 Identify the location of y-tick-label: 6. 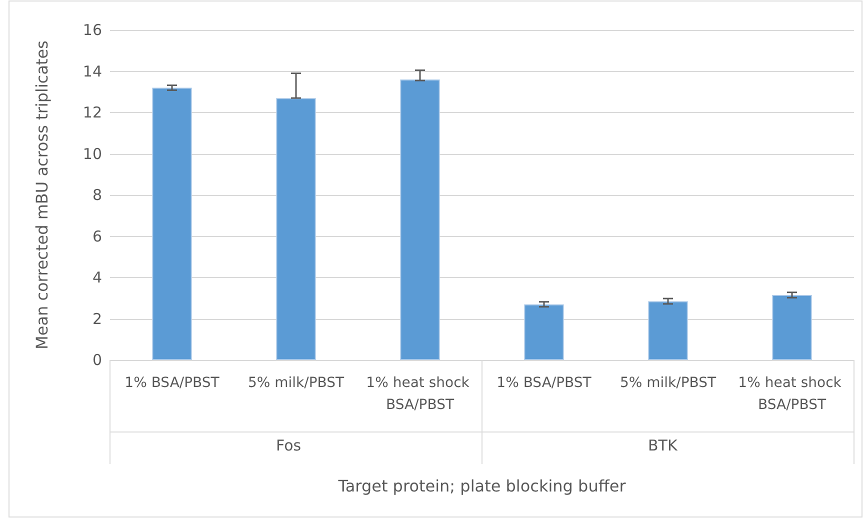
(97, 236).